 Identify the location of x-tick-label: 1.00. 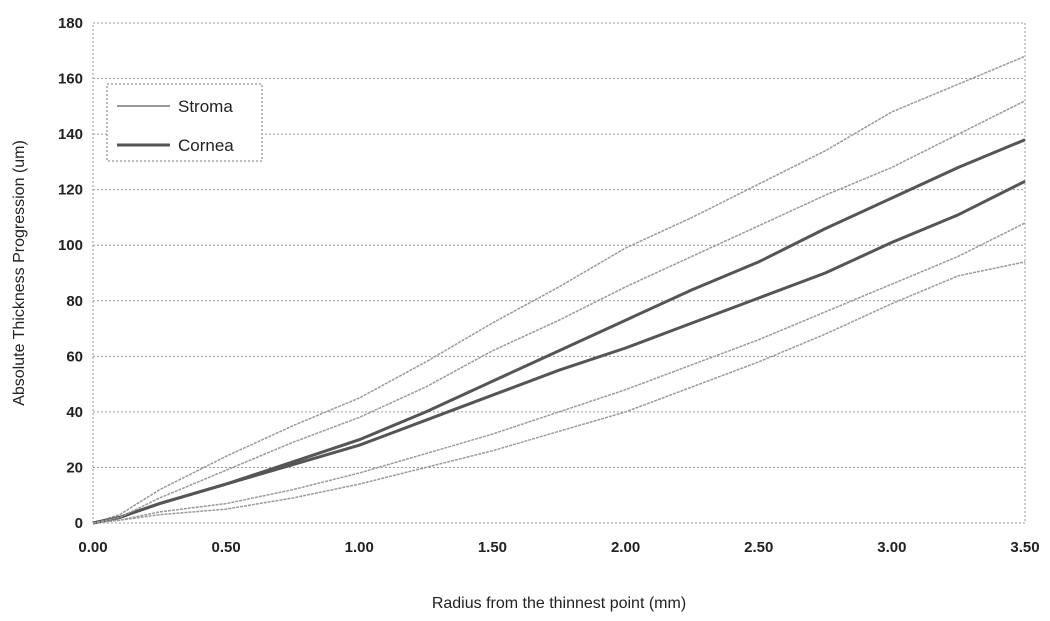
(359, 547).